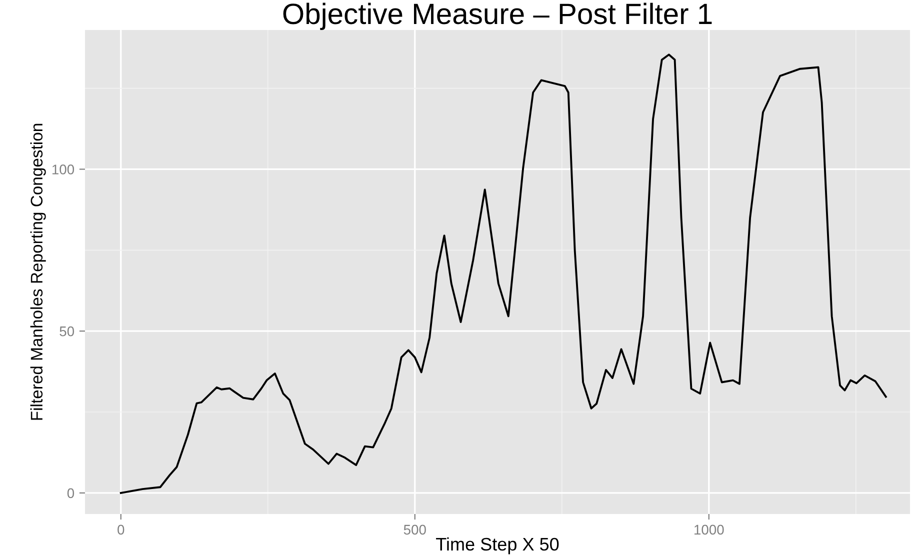 The height and width of the screenshot is (560, 914). What do you see at coordinates (497, 545) in the screenshot?
I see `x-axis-title: Time Step X 50` at bounding box center [497, 545].